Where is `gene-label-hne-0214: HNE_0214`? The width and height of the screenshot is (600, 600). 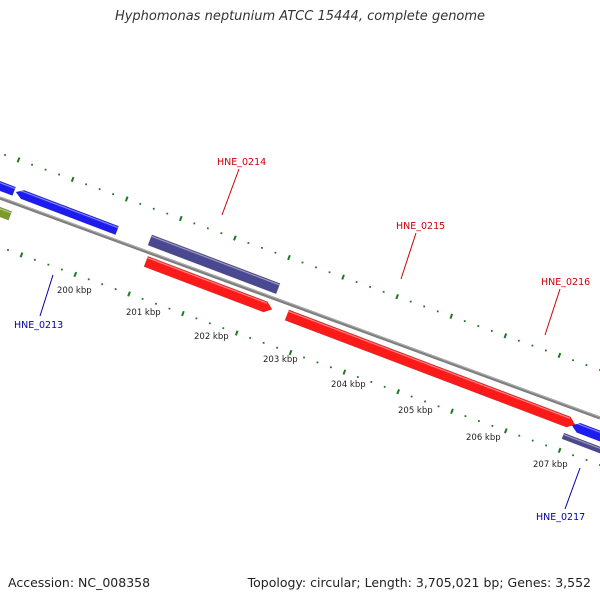
gene-label-hne-0214: HNE_0214 is located at coordinates (241, 162).